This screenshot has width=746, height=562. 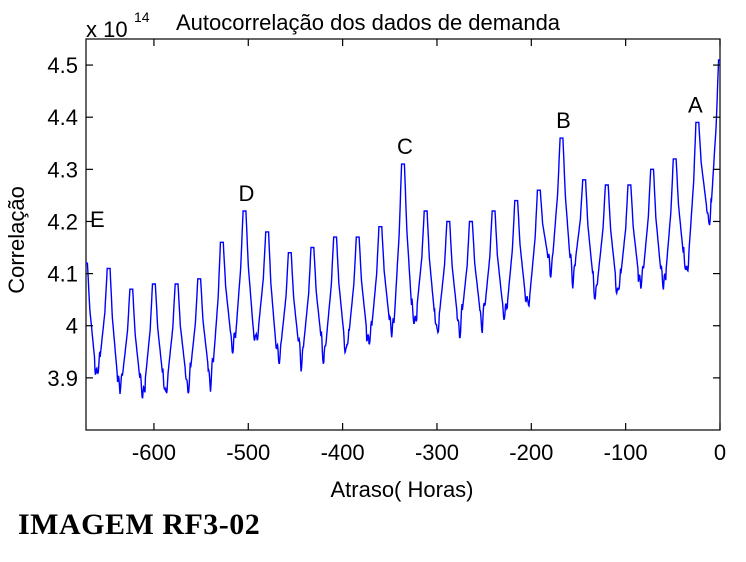 I want to click on y-tick-label: 3.9, so click(x=62, y=378).